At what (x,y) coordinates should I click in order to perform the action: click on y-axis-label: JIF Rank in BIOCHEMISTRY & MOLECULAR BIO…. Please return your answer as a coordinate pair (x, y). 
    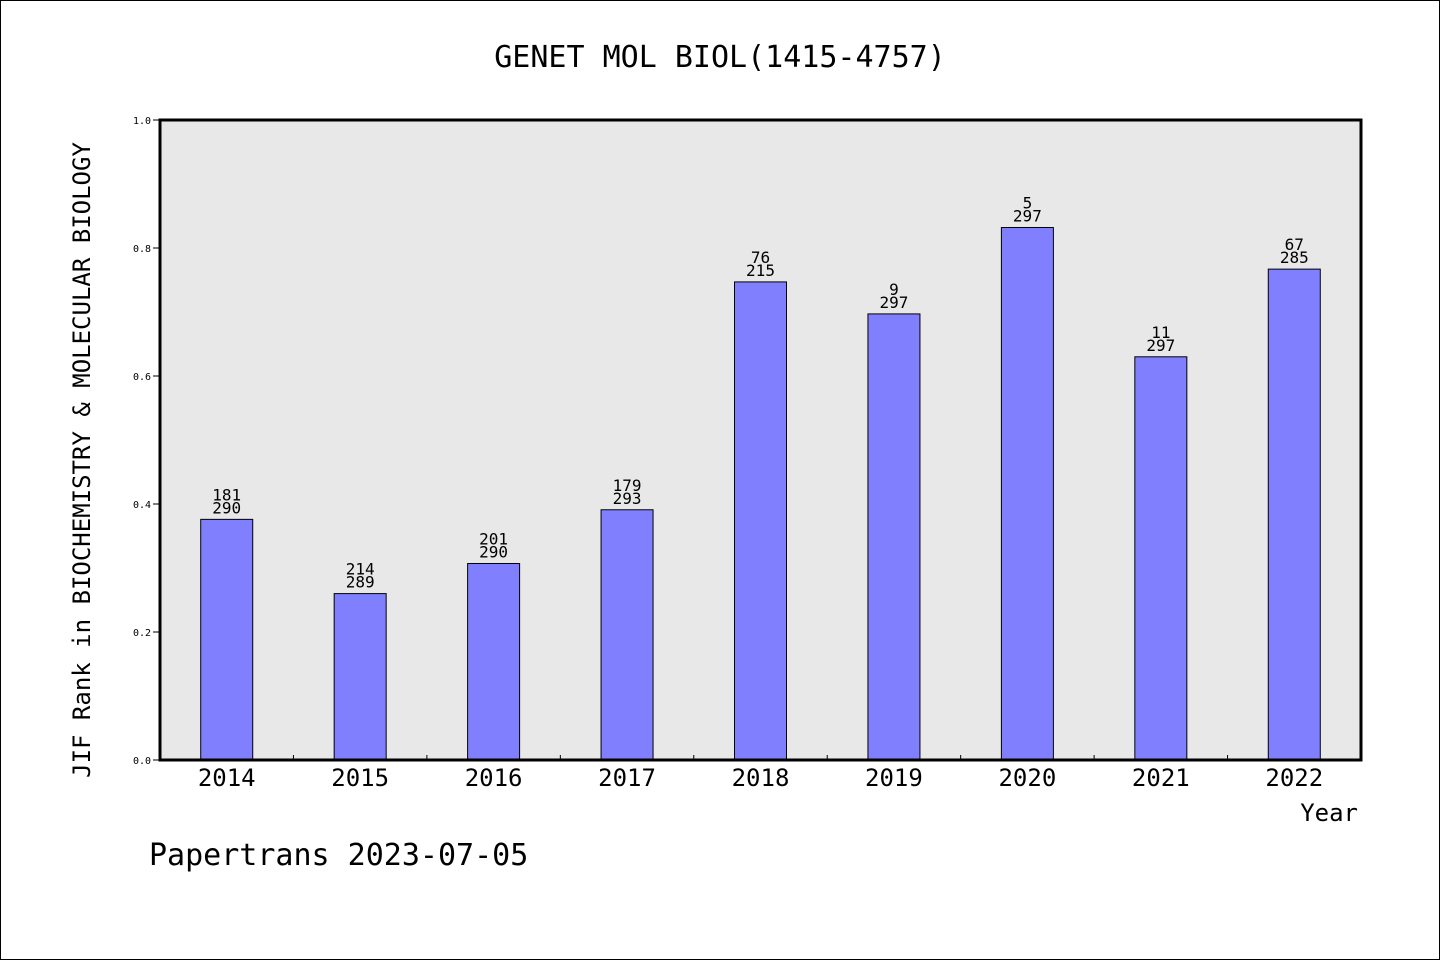
    Looking at the image, I should click on (82, 460).